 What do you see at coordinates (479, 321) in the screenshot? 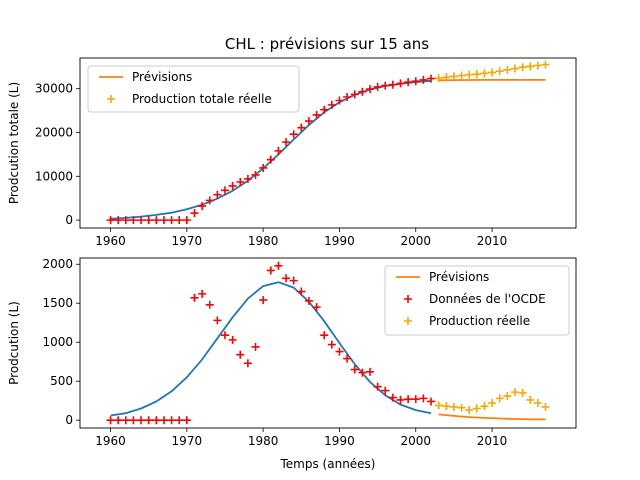
I see `legend-label: Production réelle` at bounding box center [479, 321].